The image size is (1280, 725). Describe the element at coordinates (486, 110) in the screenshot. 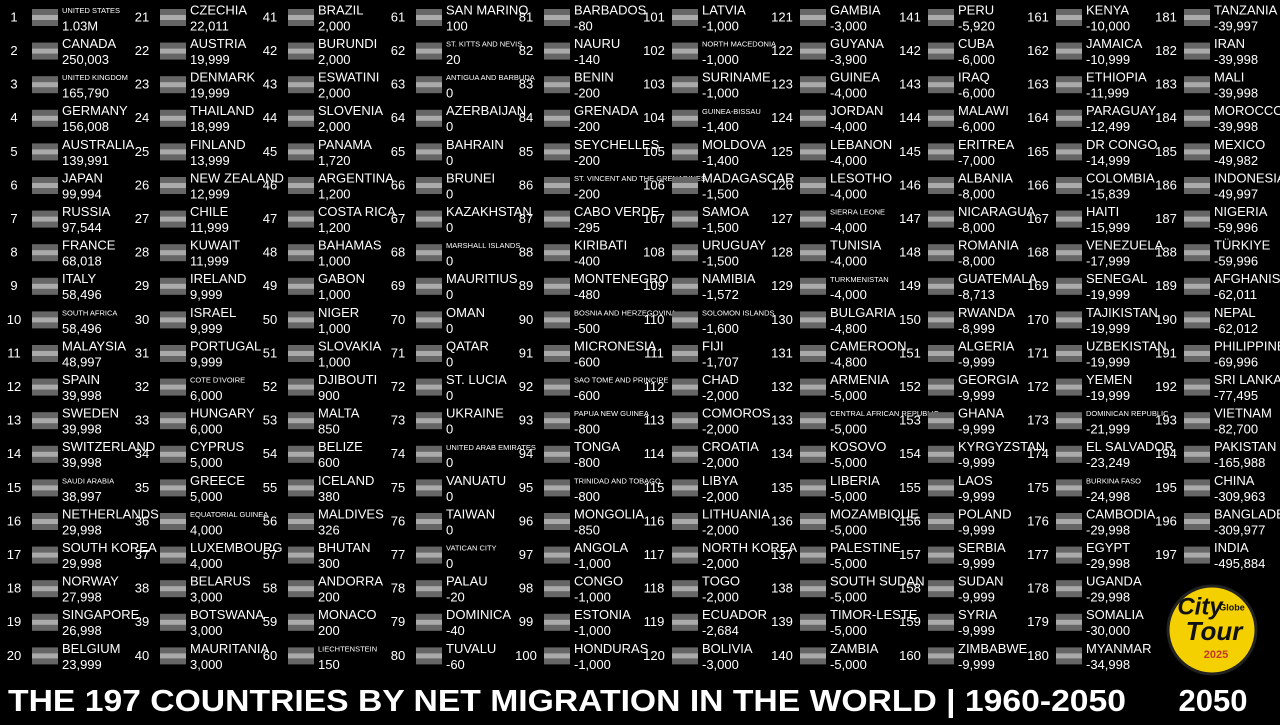

I see `country-name: AZERBAIJAN` at that location.